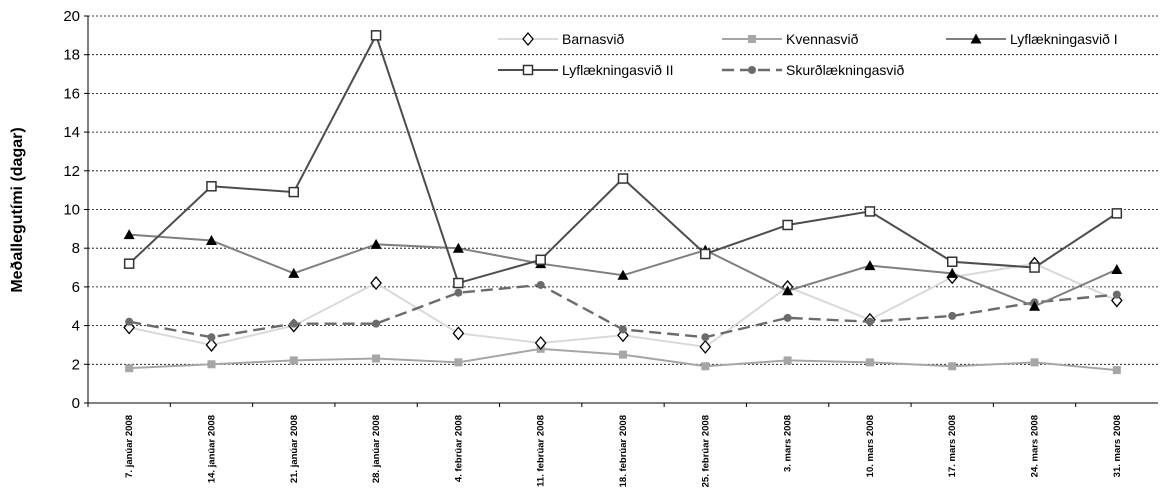  I want to click on x-tick-label: 28. janúar 2008, so click(376, 449).